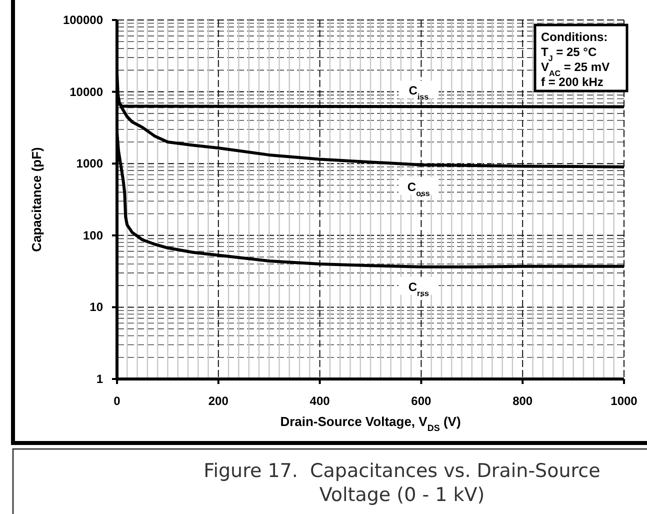 The height and width of the screenshot is (514, 647). Describe the element at coordinates (90, 163) in the screenshot. I see `y-tick-label: 1000` at that location.